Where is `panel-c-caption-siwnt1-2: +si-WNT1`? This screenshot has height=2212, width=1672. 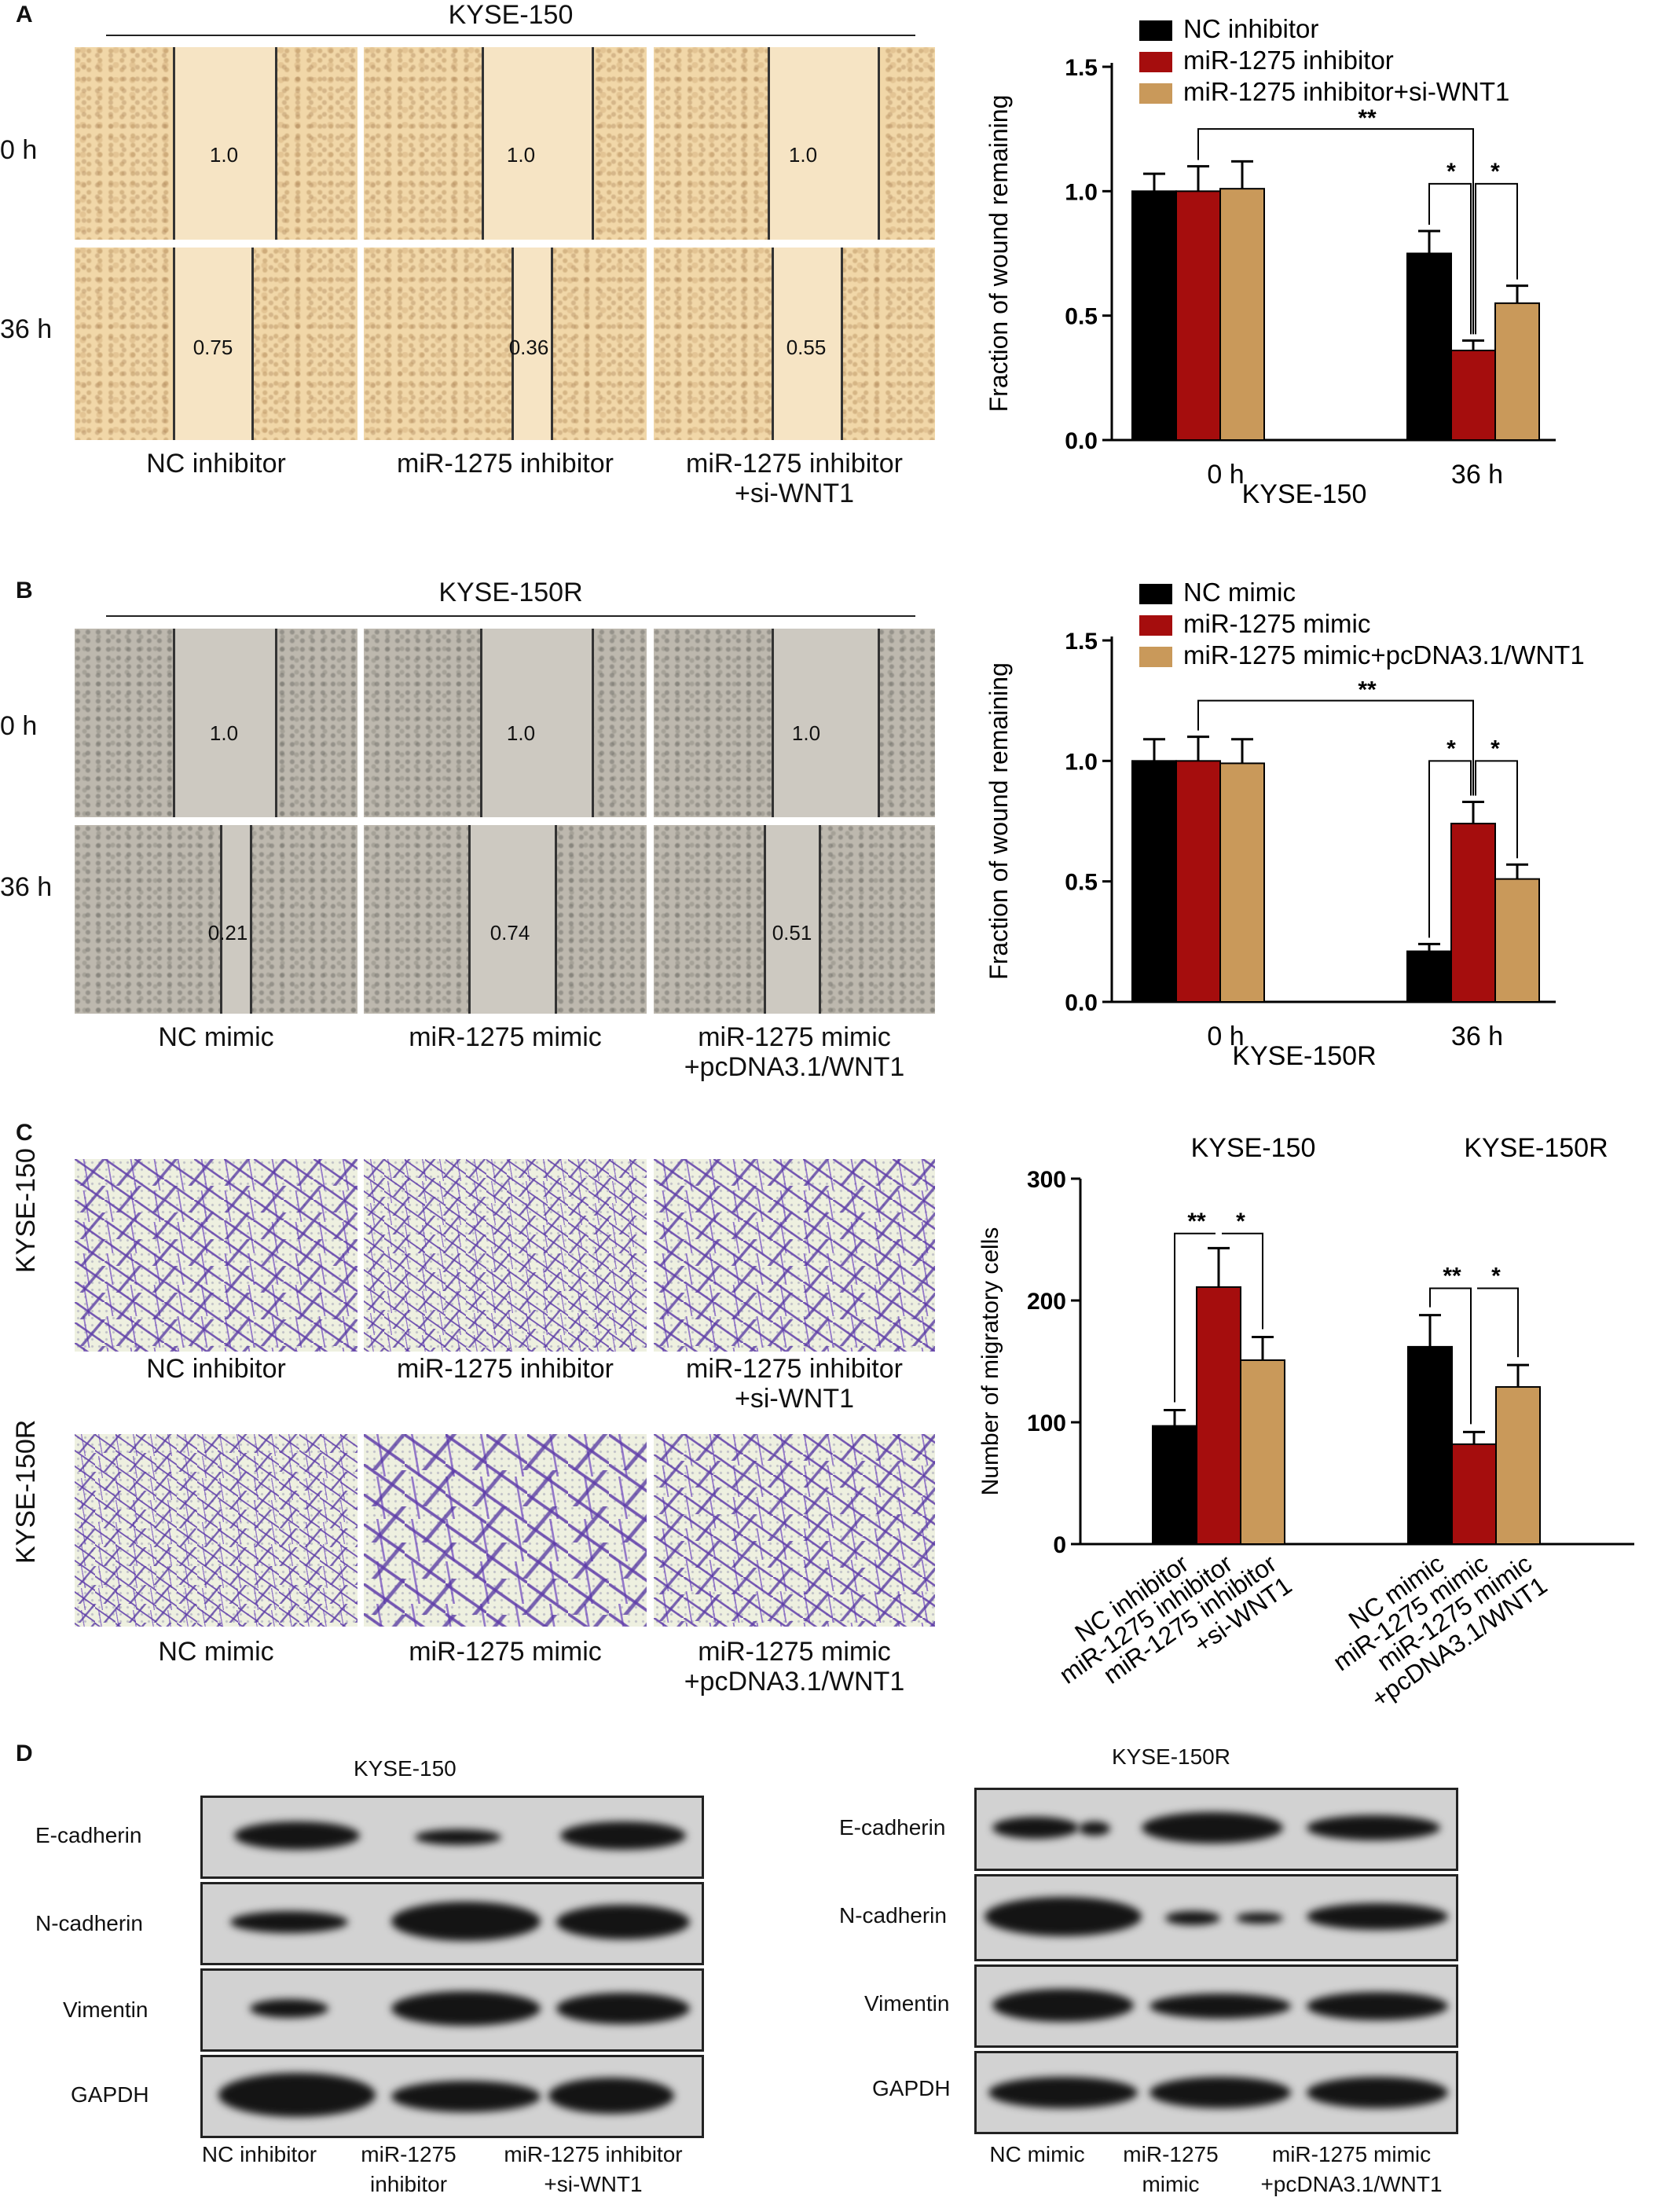 panel-c-caption-siwnt1-2: +si-WNT1 is located at coordinates (794, 1398).